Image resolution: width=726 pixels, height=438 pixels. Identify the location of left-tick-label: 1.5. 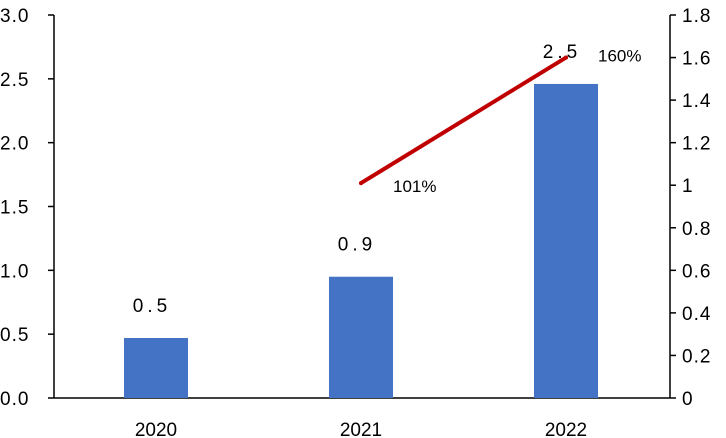
(14, 208).